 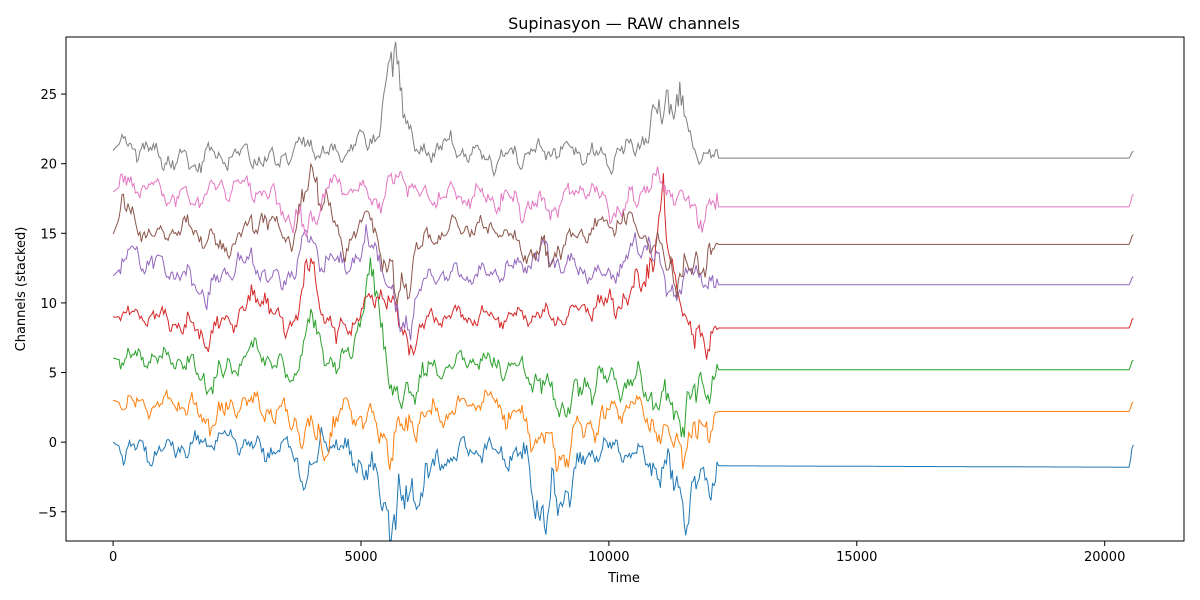 I want to click on x-axis: 0 5000 10000 15000 20000, so click(x=617, y=553).